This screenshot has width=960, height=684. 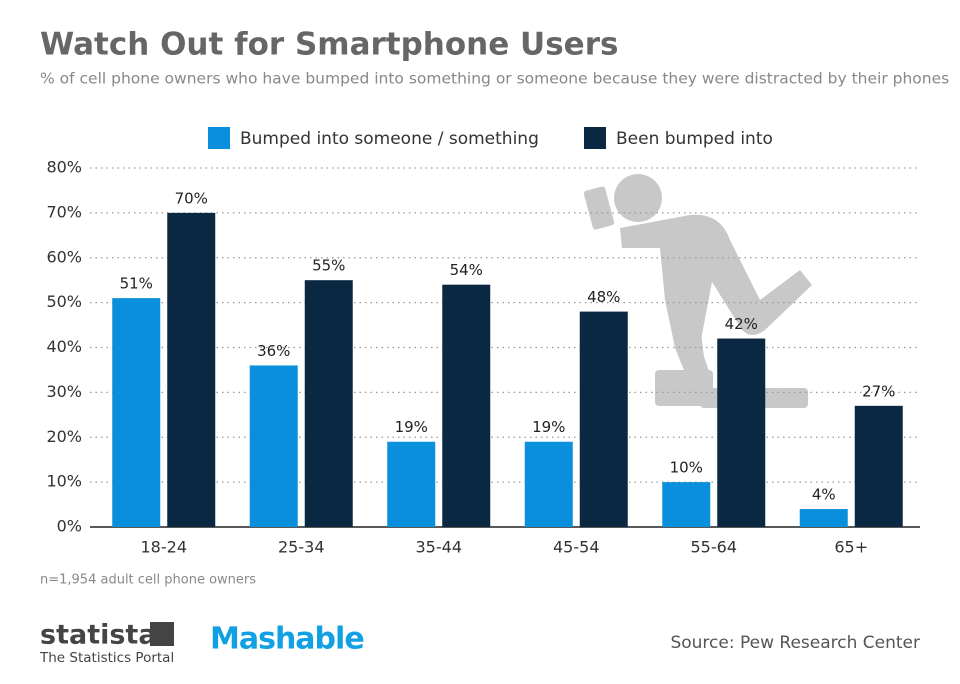 I want to click on value-label: 10%, so click(x=686, y=468).